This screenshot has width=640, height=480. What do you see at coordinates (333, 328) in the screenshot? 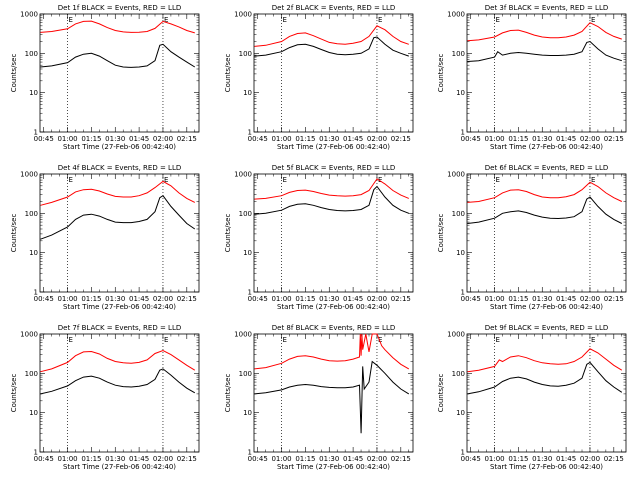
I see `panel-title: Det 8f BLACK = Events, RED = LLD` at bounding box center [333, 328].